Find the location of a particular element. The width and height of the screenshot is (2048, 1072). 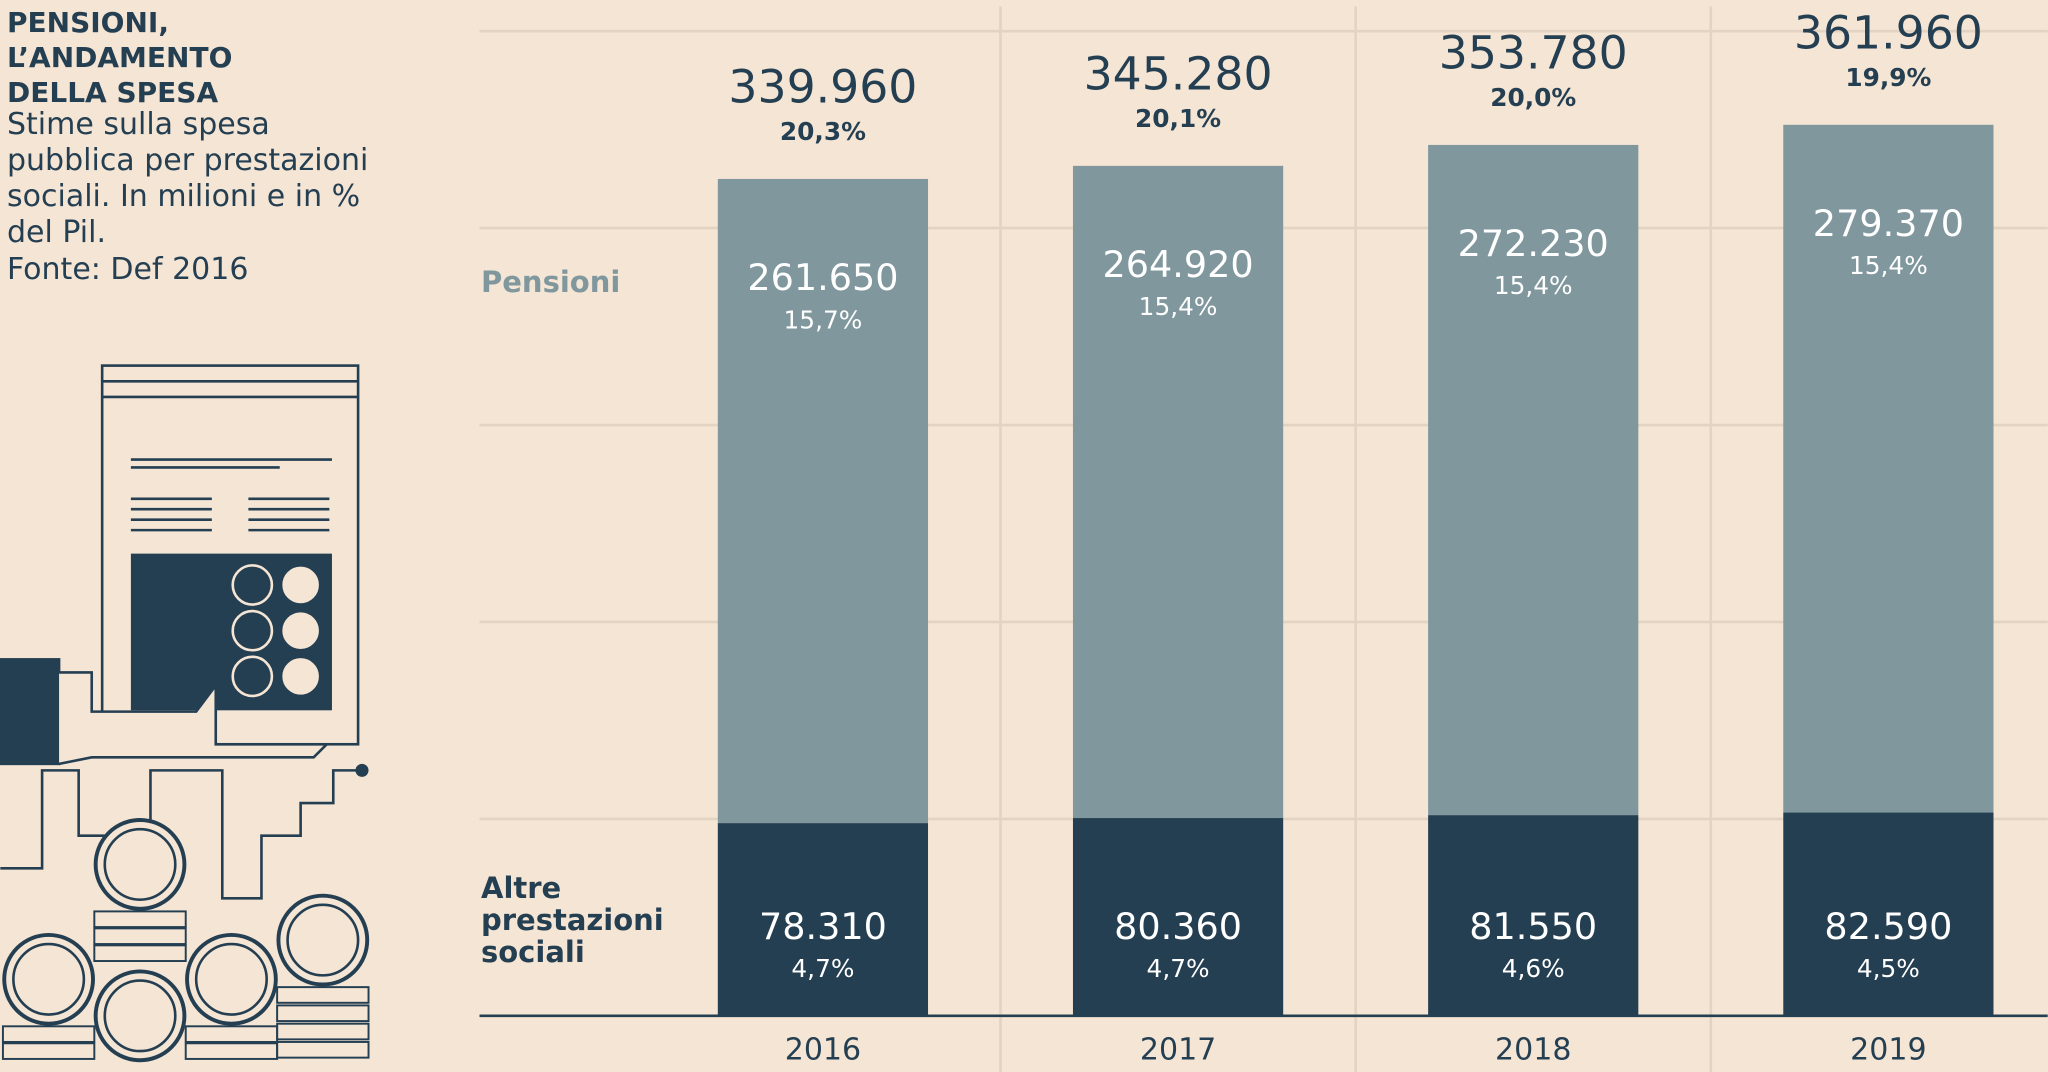

x-tick-label: 2018 is located at coordinates (1533, 1050).